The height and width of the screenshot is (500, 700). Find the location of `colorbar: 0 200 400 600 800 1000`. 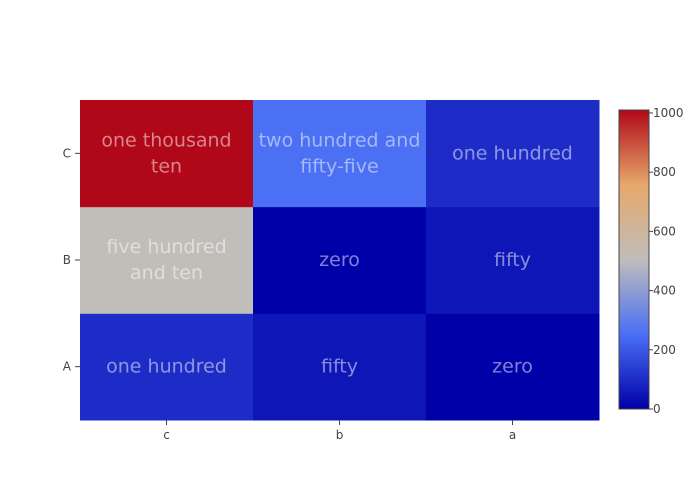

colorbar: 0 200 400 600 800 1000 is located at coordinates (651, 261).